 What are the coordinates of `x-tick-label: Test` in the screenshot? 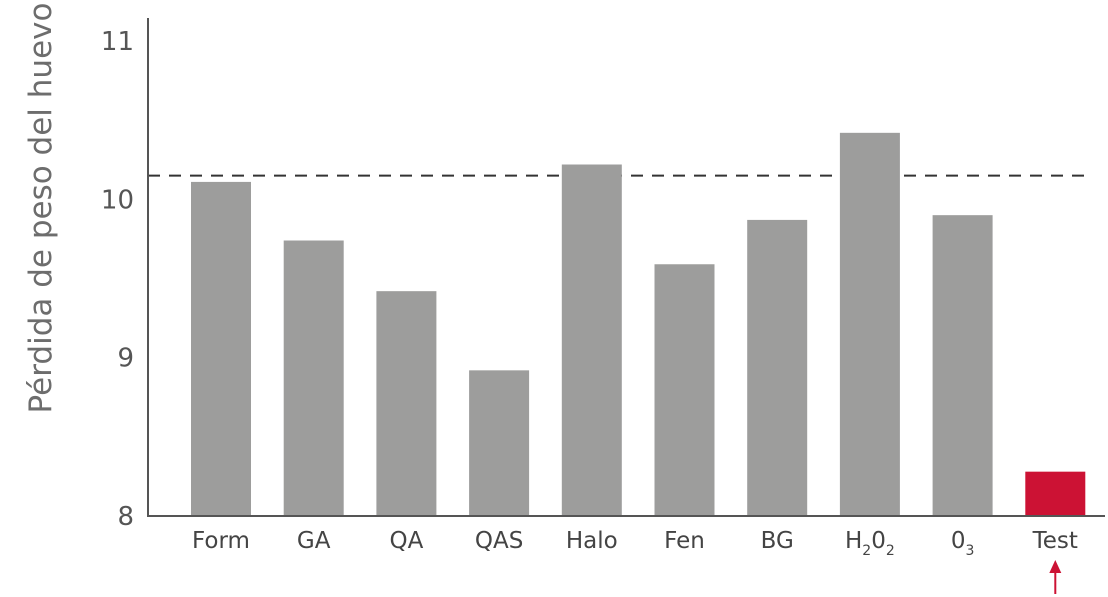 It's located at (1055, 541).